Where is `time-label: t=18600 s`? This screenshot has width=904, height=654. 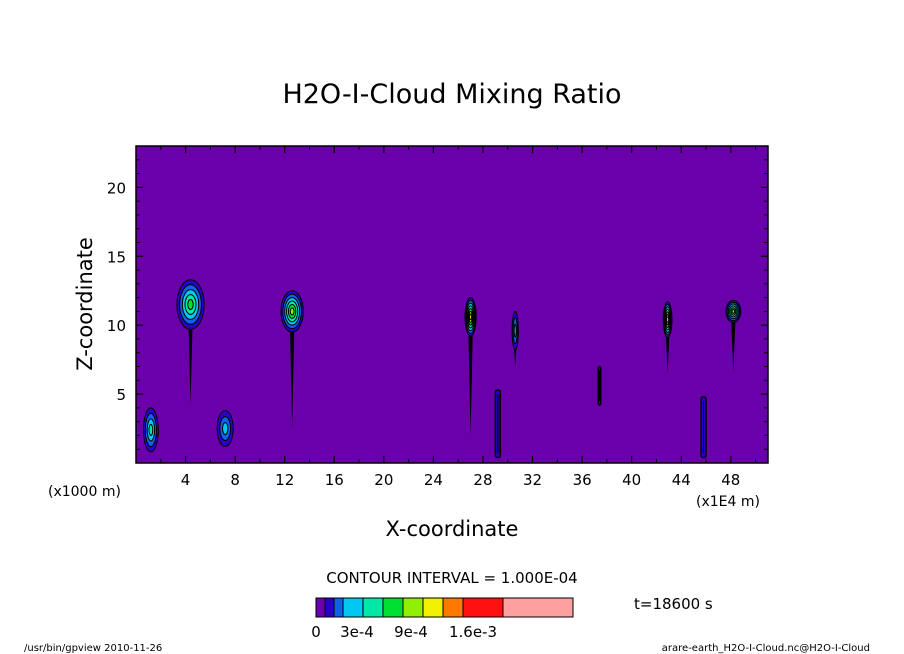 time-label: t=18600 s is located at coordinates (673, 604).